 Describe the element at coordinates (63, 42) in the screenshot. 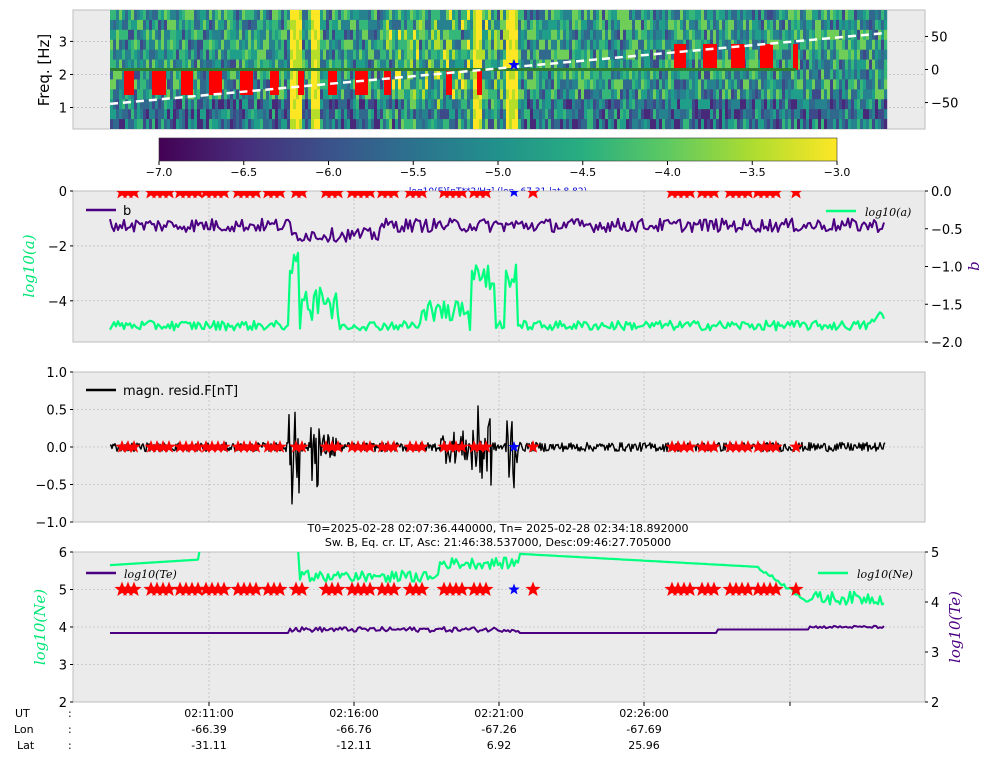

I see `y-tick-label: 3` at that location.